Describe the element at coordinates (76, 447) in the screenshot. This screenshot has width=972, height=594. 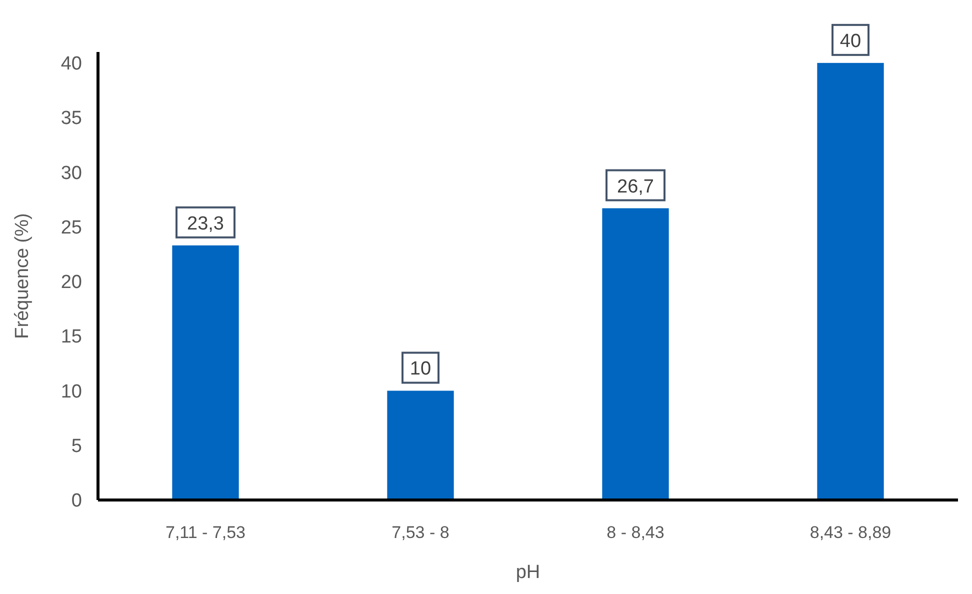
I see `y-tick-label: 5` at that location.